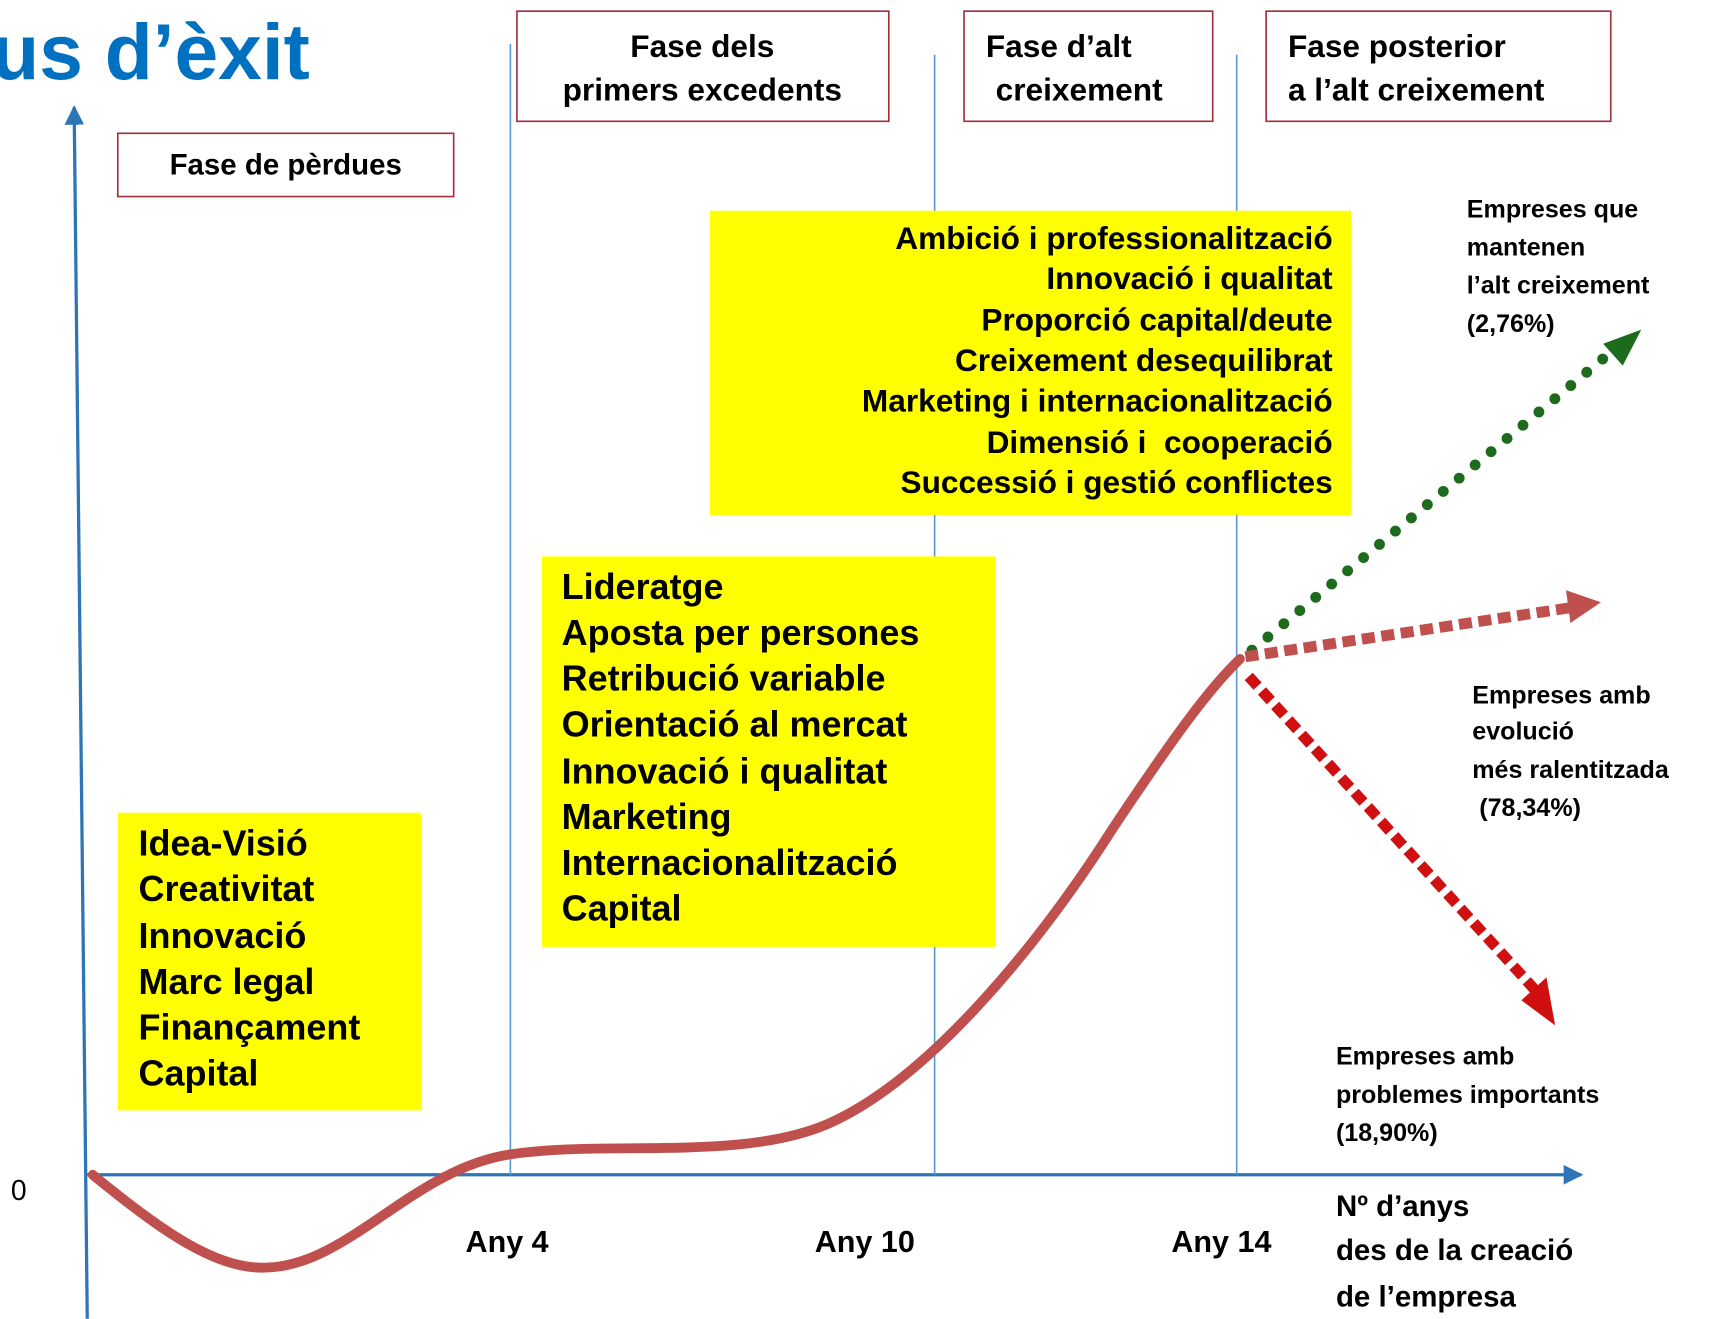 The width and height of the screenshot is (1710, 1319). I want to click on origin-label: 0, so click(19, 1191).